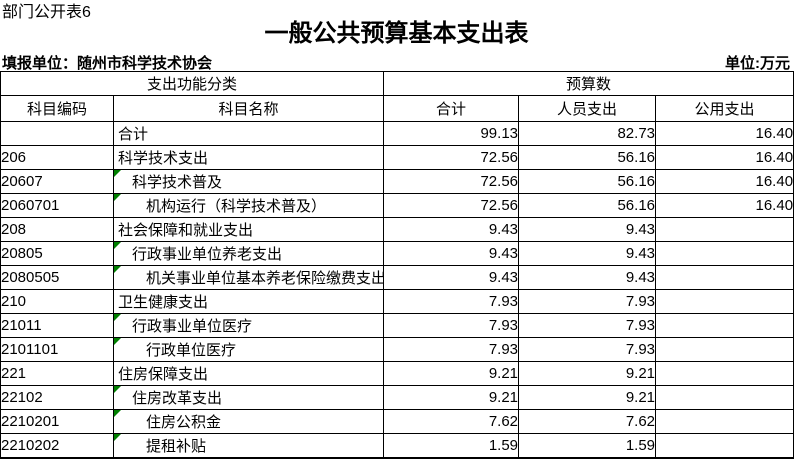  What do you see at coordinates (248, 108) in the screenshot?
I see `header-subject-name: 科目名称` at bounding box center [248, 108].